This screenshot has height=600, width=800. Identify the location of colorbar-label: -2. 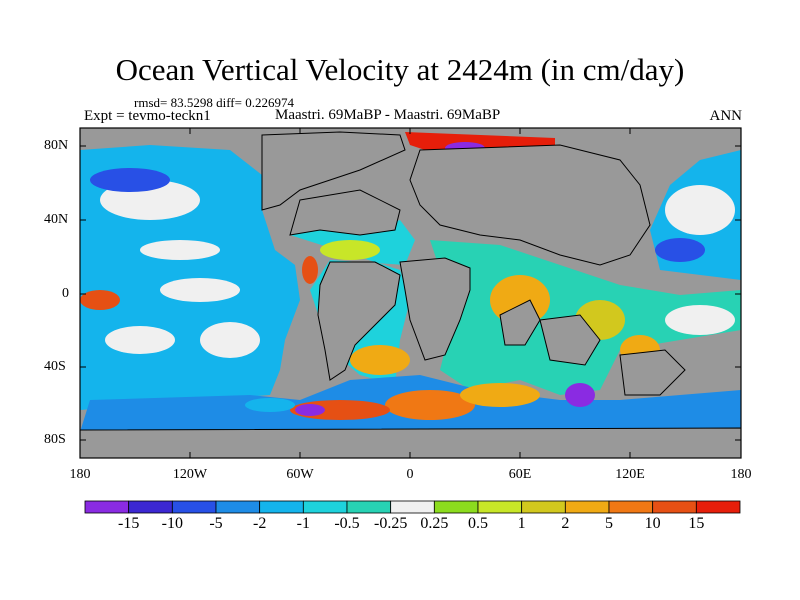
(259, 523).